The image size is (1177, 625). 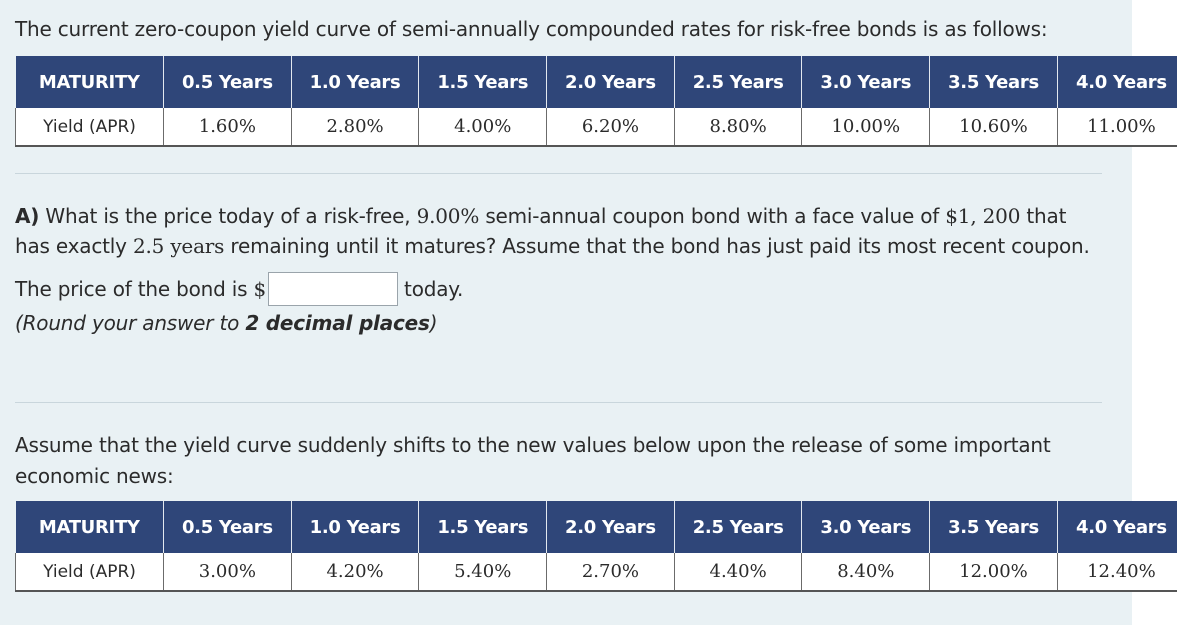 What do you see at coordinates (333, 289) in the screenshot?
I see `bond-price-input` at bounding box center [333, 289].